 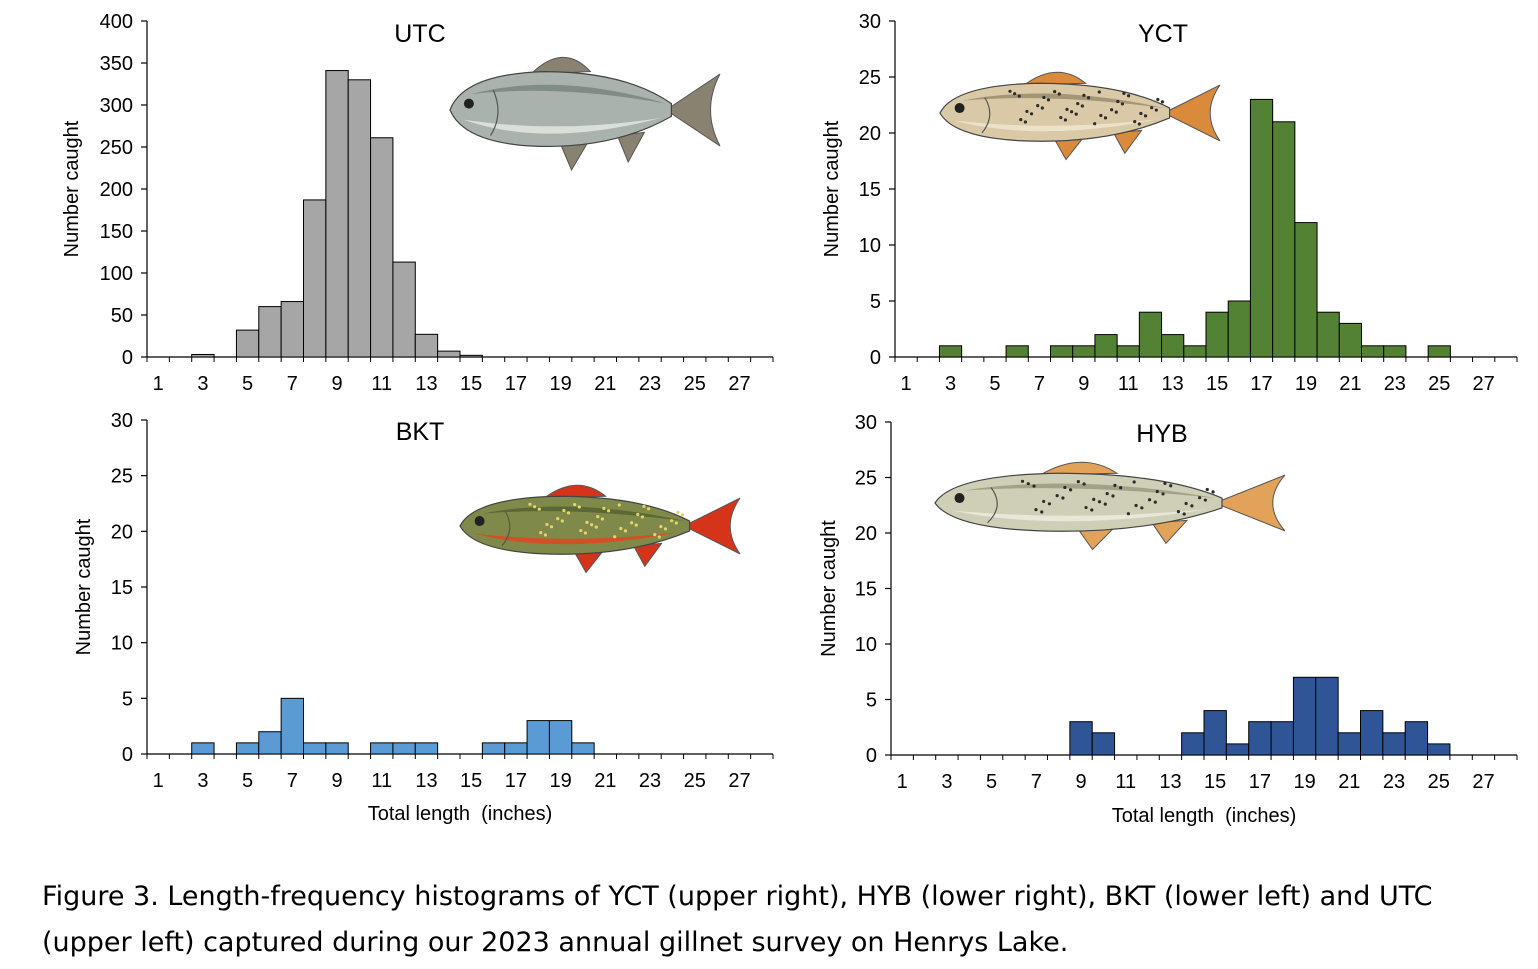 I want to click on y-tick-label: 350, so click(x=116, y=64).